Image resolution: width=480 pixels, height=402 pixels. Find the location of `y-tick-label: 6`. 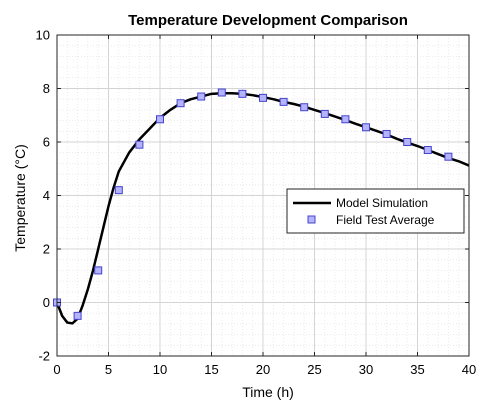

y-tick-label: 6 is located at coordinates (46, 142).